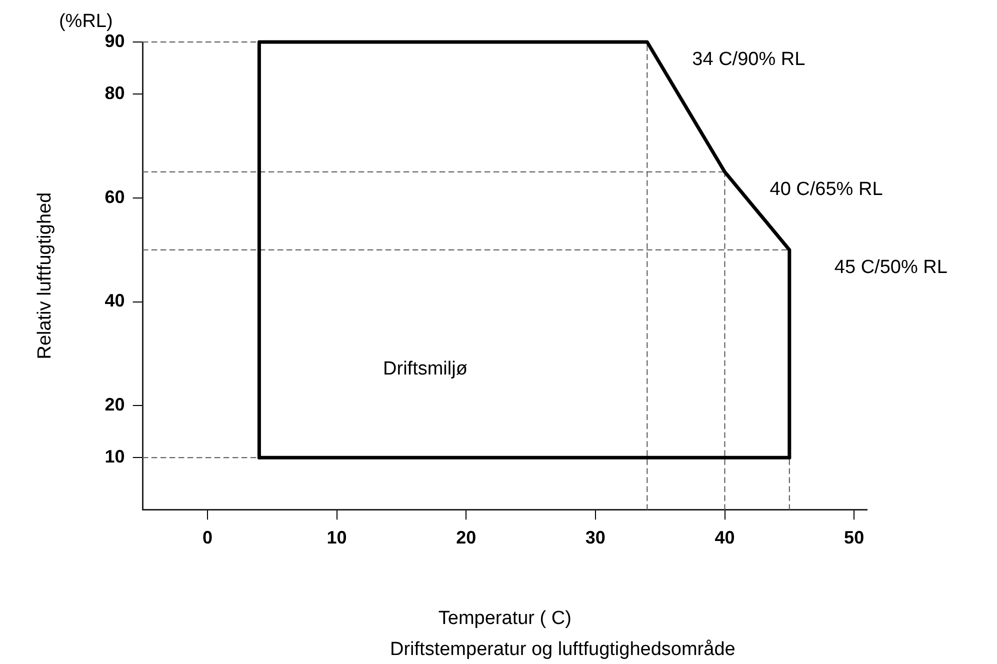  Describe the element at coordinates (505, 618) in the screenshot. I see `x-axis-title: Temperatur ( C)` at that location.